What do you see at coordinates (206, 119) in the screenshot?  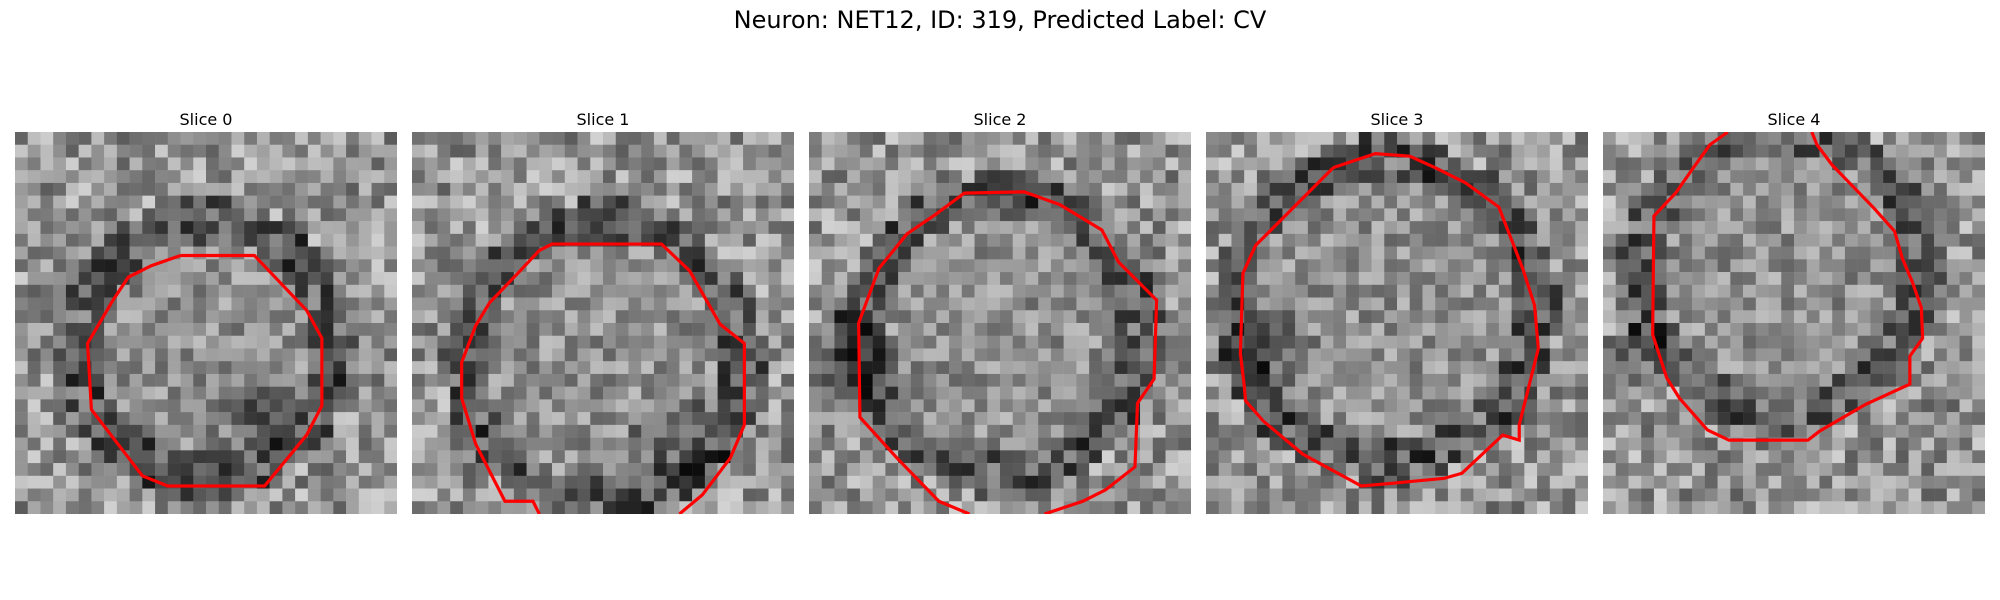 I see `slice-title: Slice 0` at bounding box center [206, 119].